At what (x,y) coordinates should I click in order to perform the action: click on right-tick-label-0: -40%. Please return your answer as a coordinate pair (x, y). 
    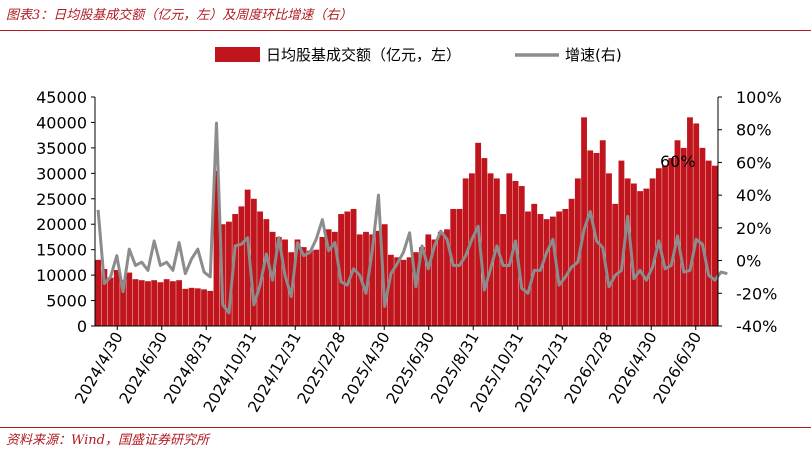
    Looking at the image, I should click on (756, 326).